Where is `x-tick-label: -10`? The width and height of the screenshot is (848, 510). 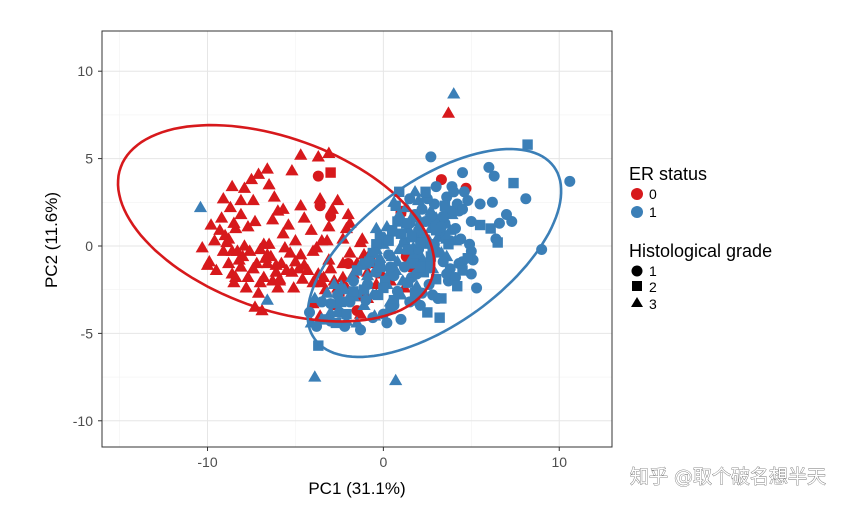 x-tick-label: -10 is located at coordinates (207, 462).